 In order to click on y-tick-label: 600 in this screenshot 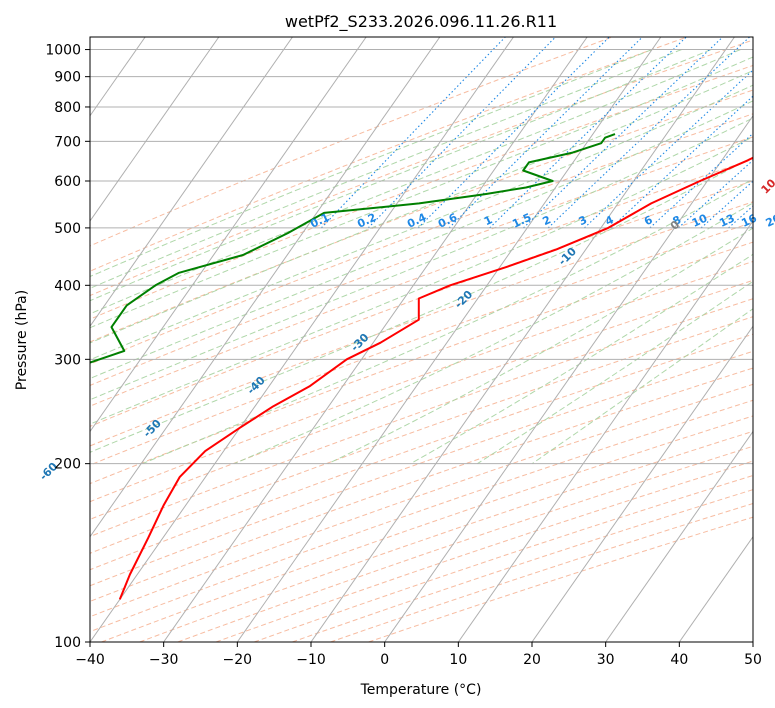, I will do `click(67, 182)`.